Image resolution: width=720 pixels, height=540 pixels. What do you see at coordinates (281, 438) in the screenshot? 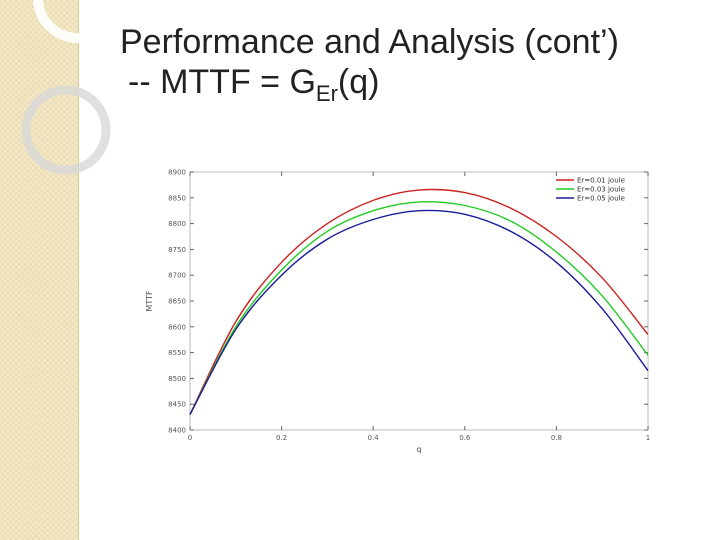
I see `x-tick-label: 0.2` at bounding box center [281, 438].